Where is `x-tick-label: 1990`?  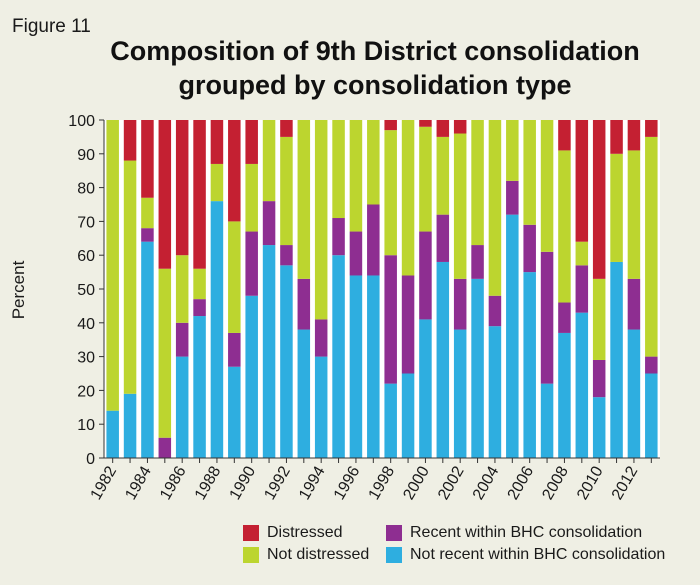
x-tick-label: 1990 is located at coordinates (243, 482).